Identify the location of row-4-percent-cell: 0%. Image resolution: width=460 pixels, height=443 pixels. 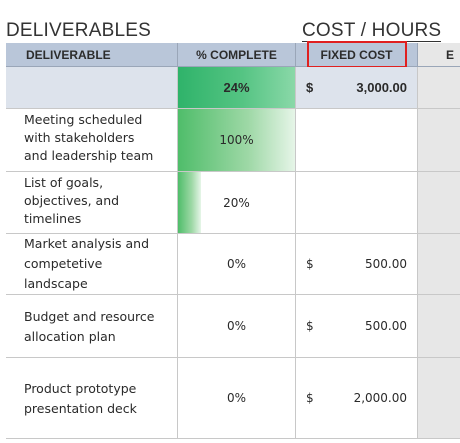
(237, 326).